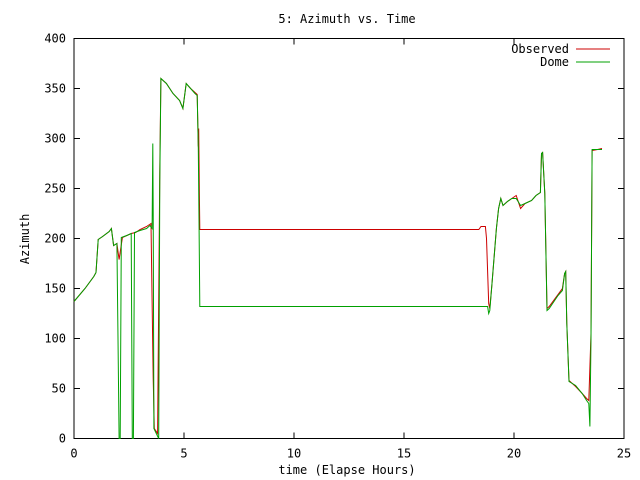 The image size is (640, 480). I want to click on y-tick-label: 200, so click(55, 239).